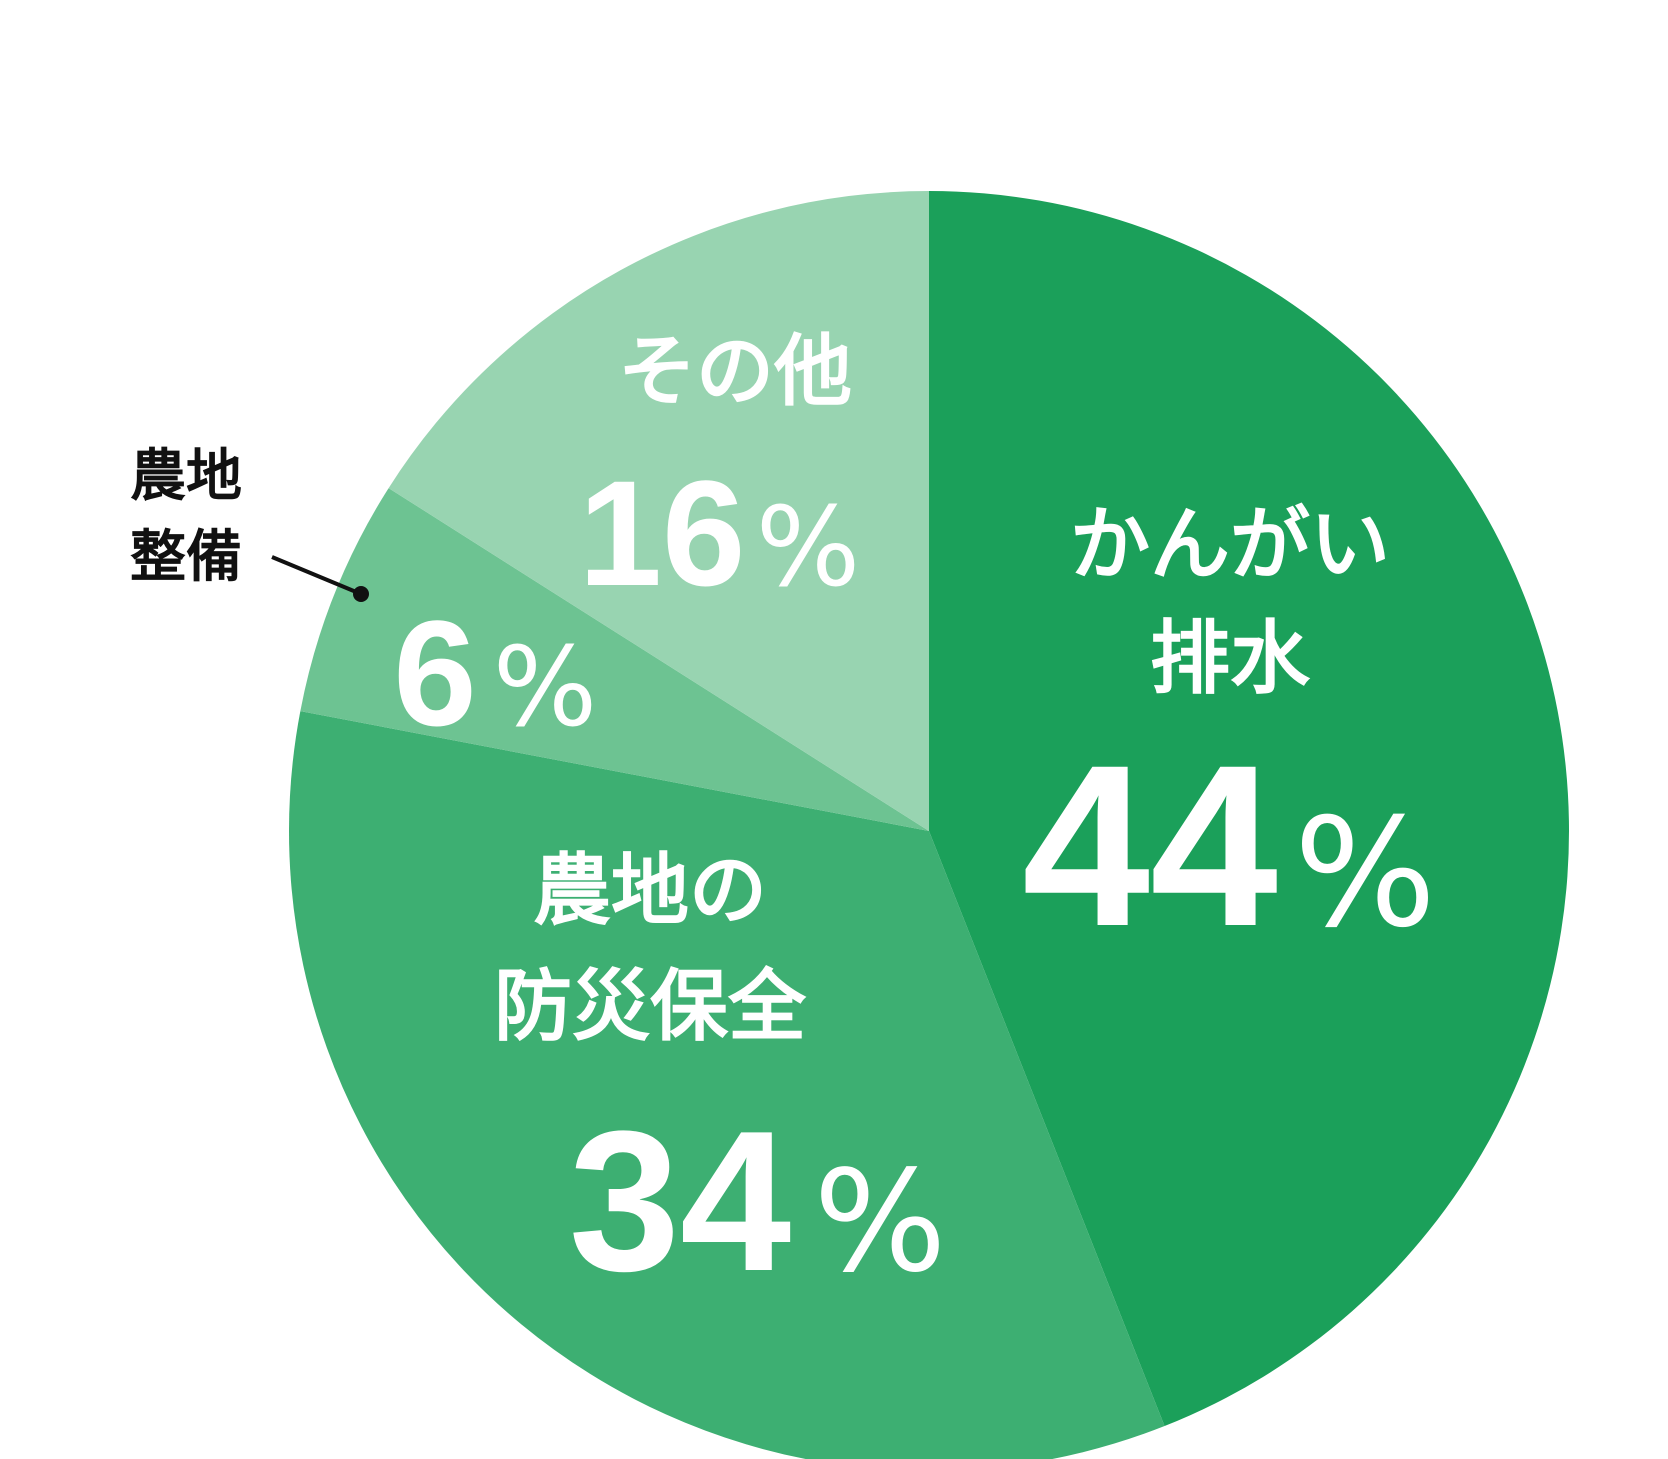 This screenshot has height=1459, width=1668. Describe the element at coordinates (808, 547) in the screenshot. I see `slice-unit-other: %` at that location.